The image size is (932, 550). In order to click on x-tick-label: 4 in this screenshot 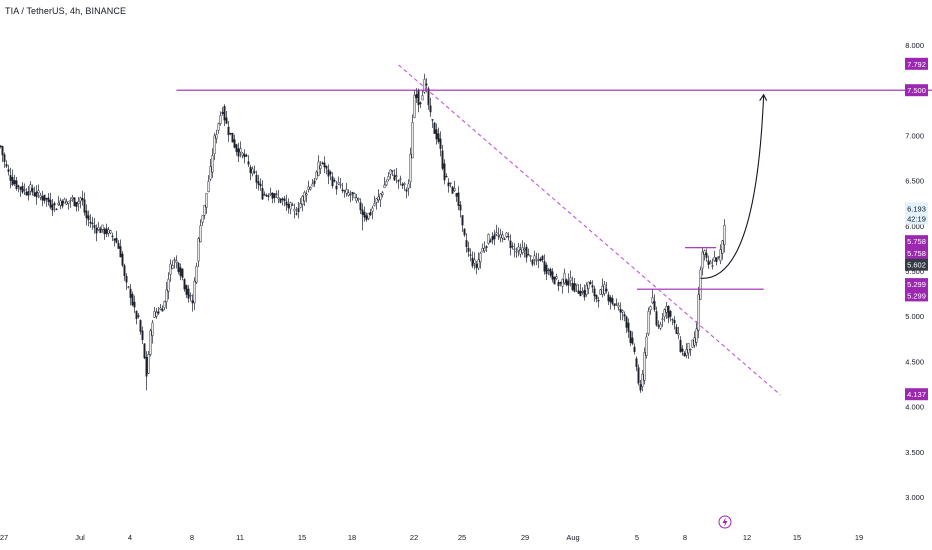, I will do `click(130, 537)`.